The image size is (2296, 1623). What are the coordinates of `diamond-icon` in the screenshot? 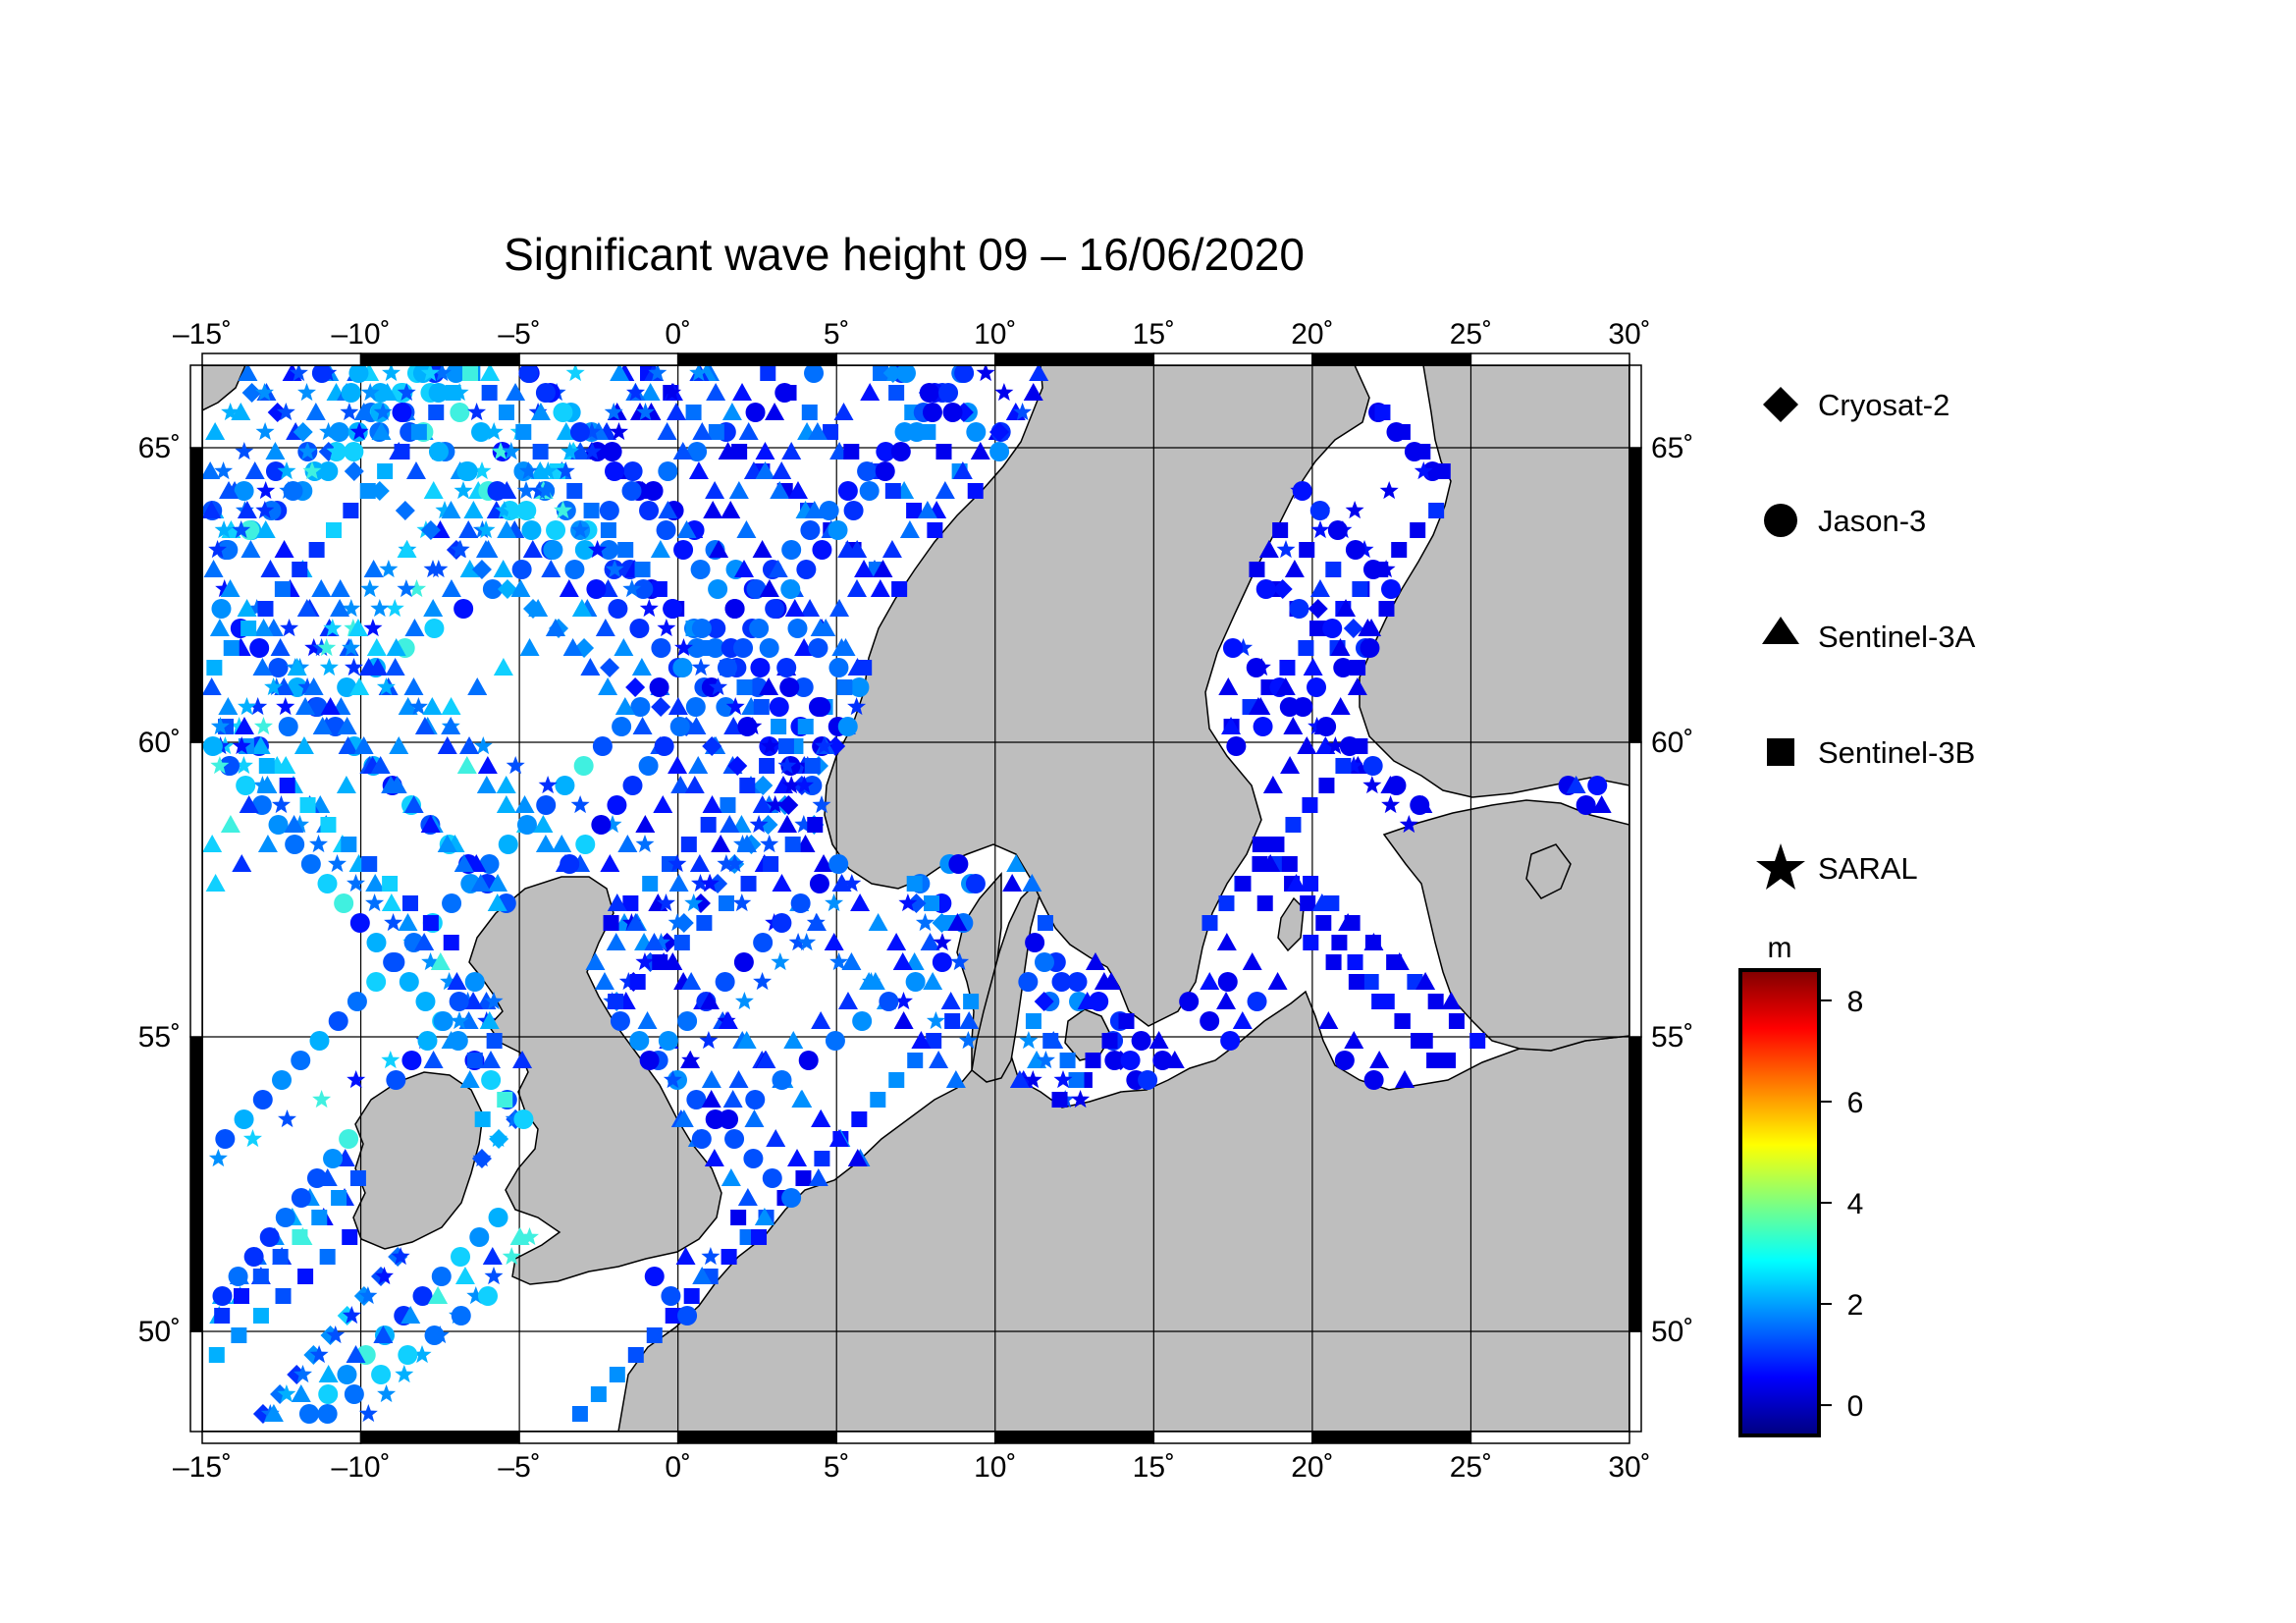 It's located at (1780, 405).